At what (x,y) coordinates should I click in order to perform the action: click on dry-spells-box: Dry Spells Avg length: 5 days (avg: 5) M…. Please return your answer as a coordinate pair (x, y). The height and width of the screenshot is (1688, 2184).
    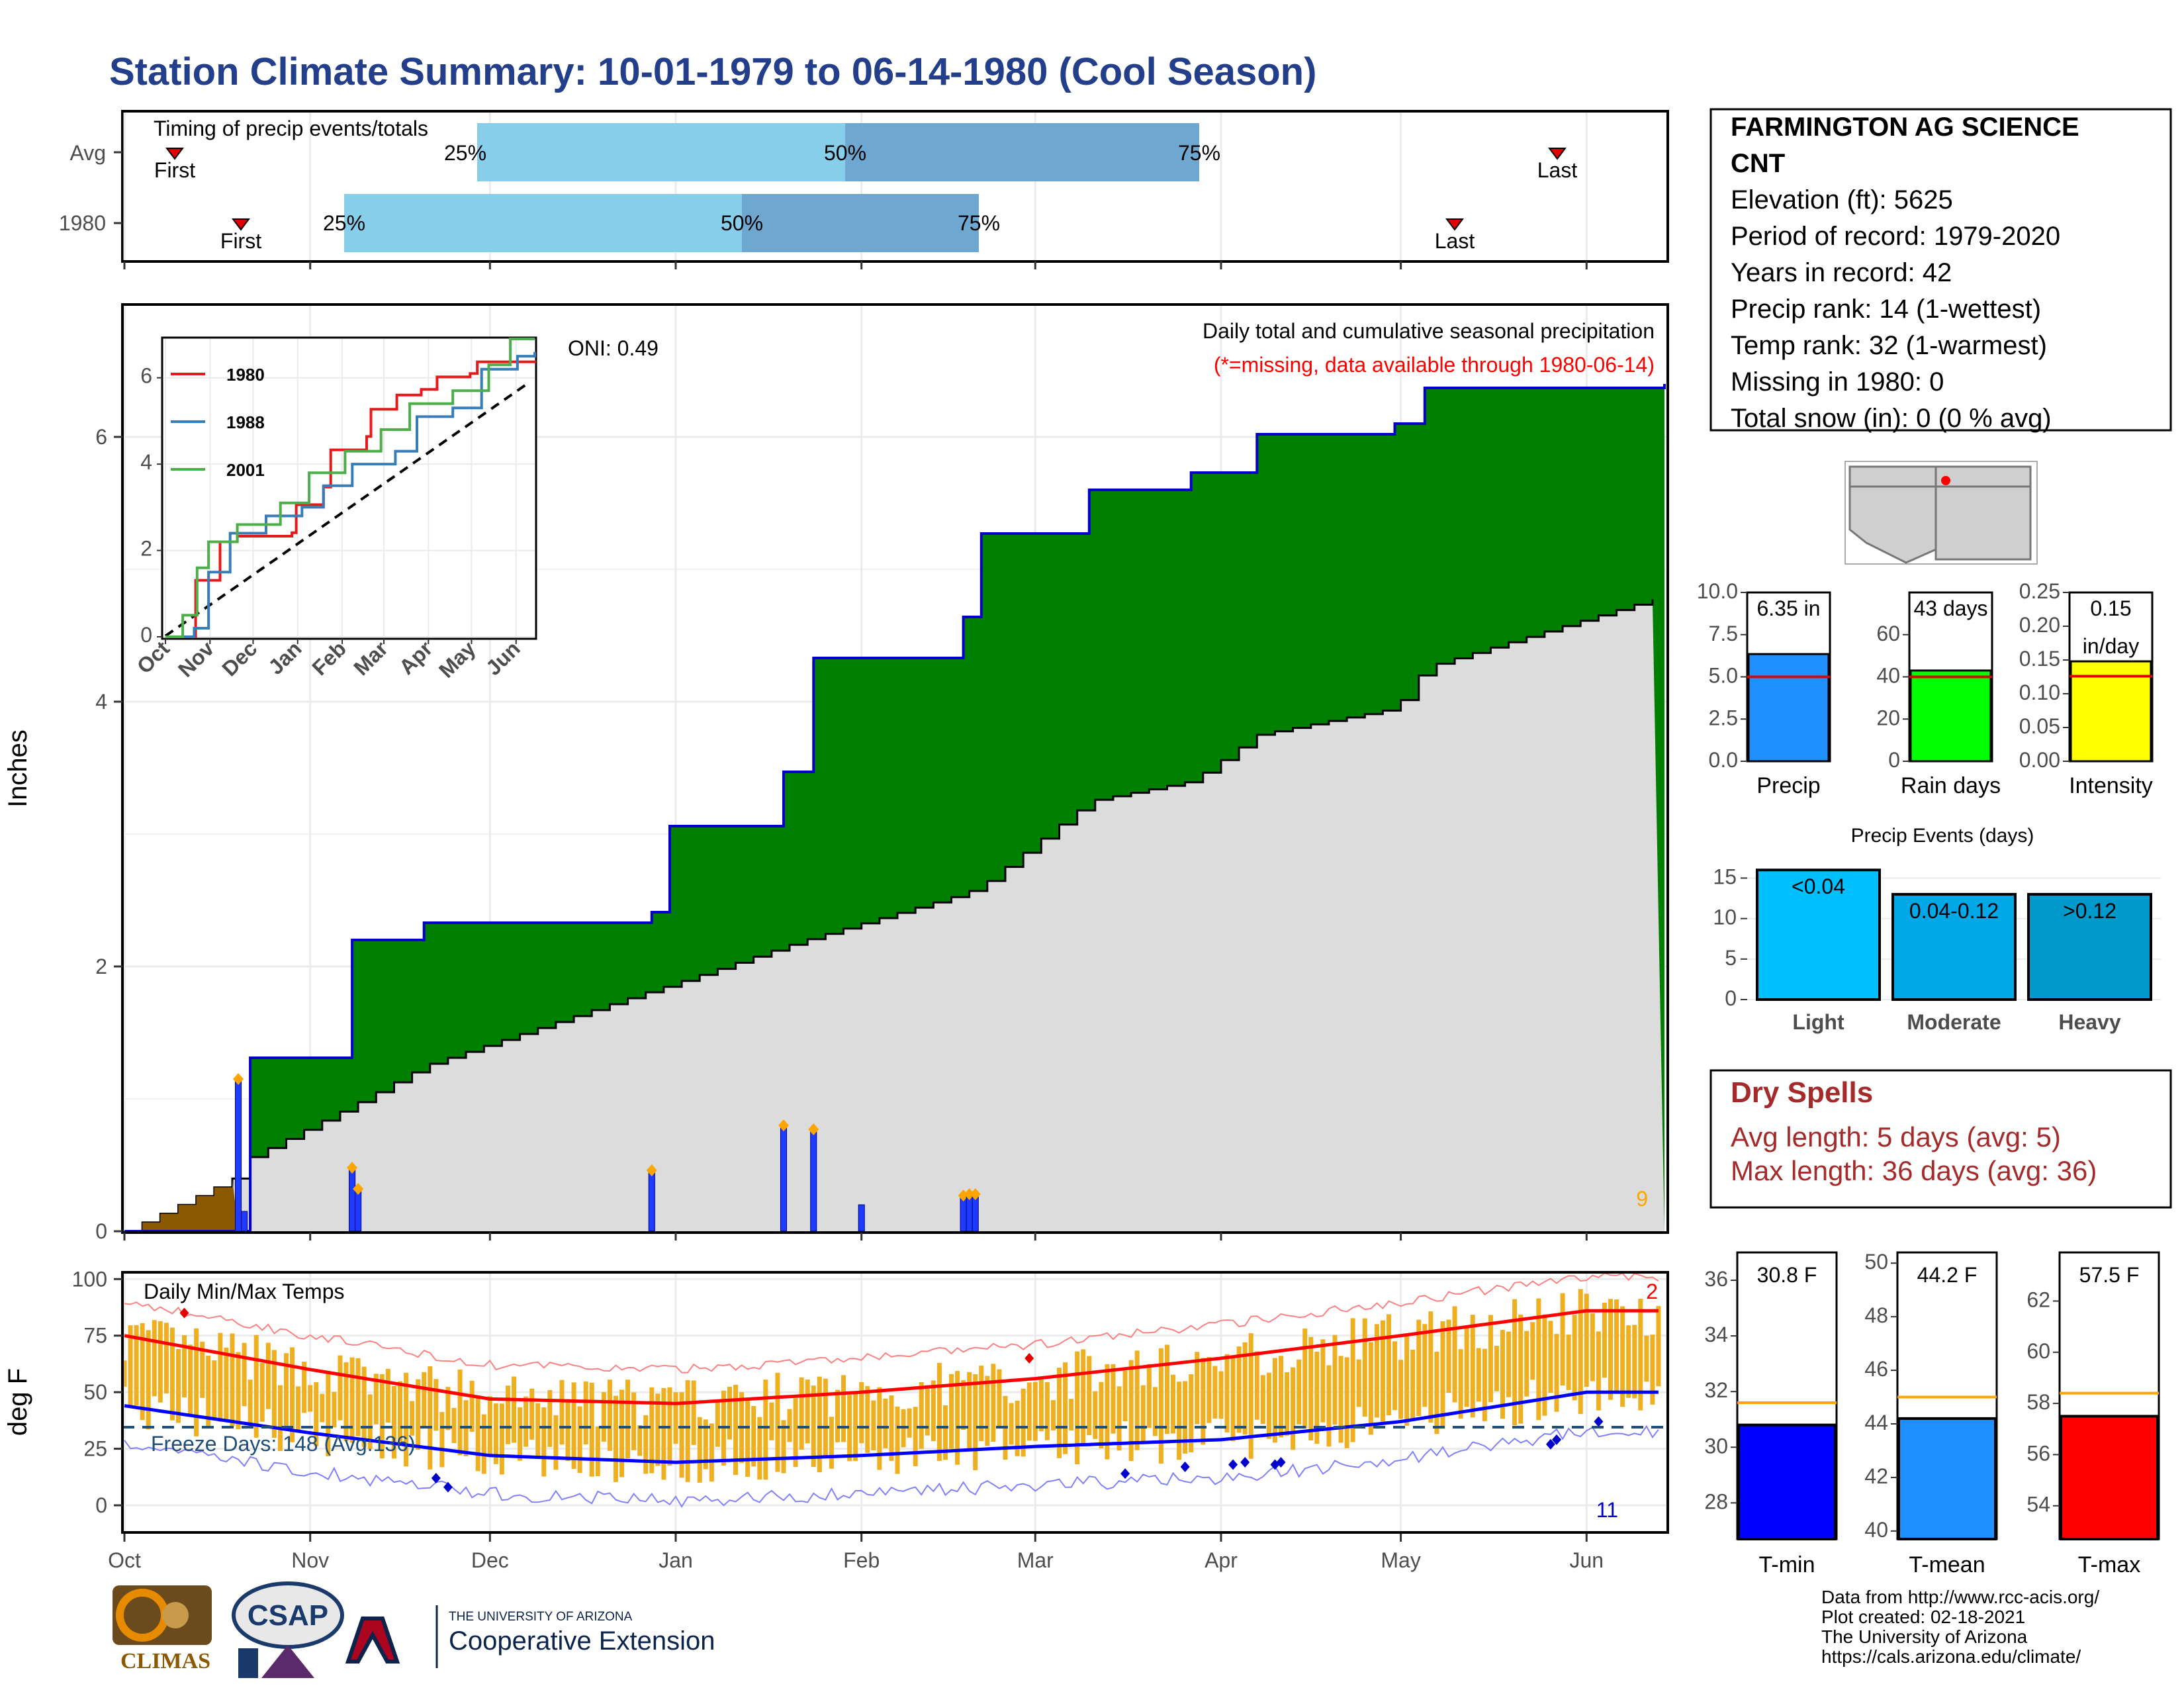
    Looking at the image, I should click on (1940, 1139).